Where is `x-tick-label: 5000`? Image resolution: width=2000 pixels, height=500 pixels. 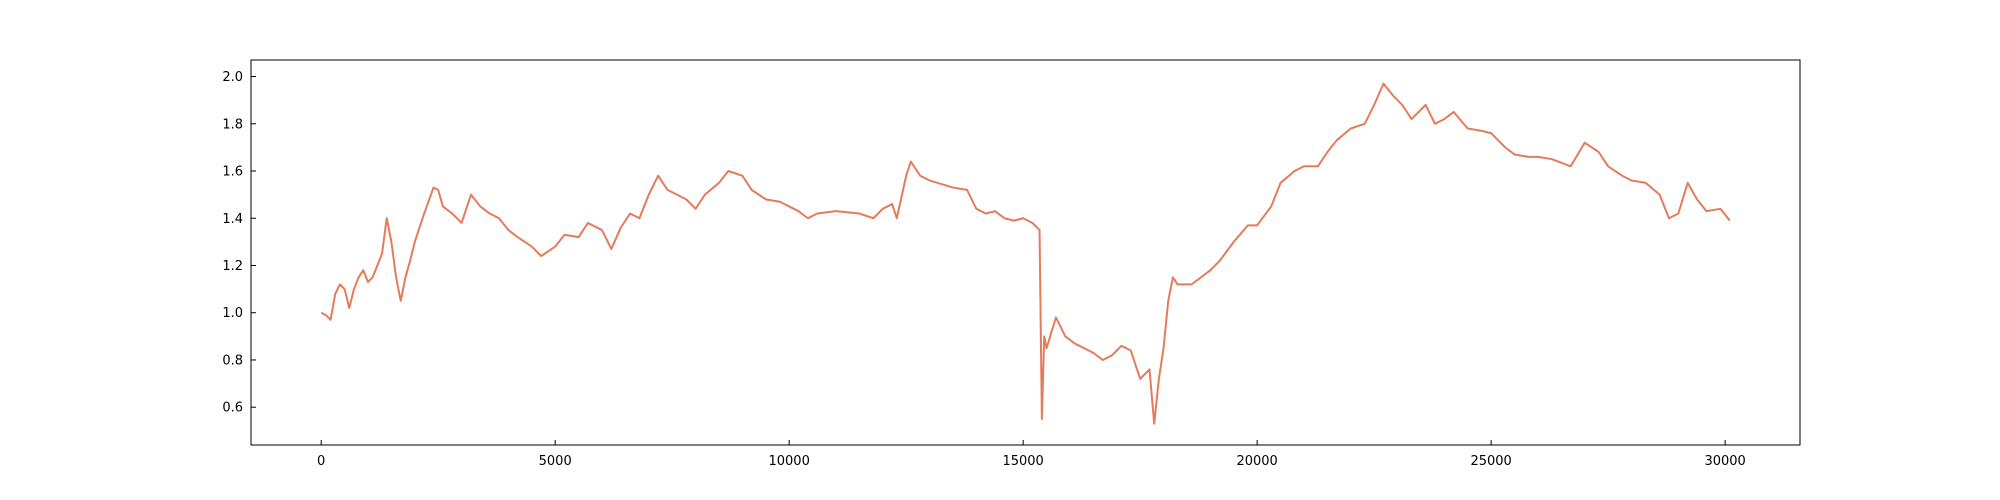 x-tick-label: 5000 is located at coordinates (555, 461).